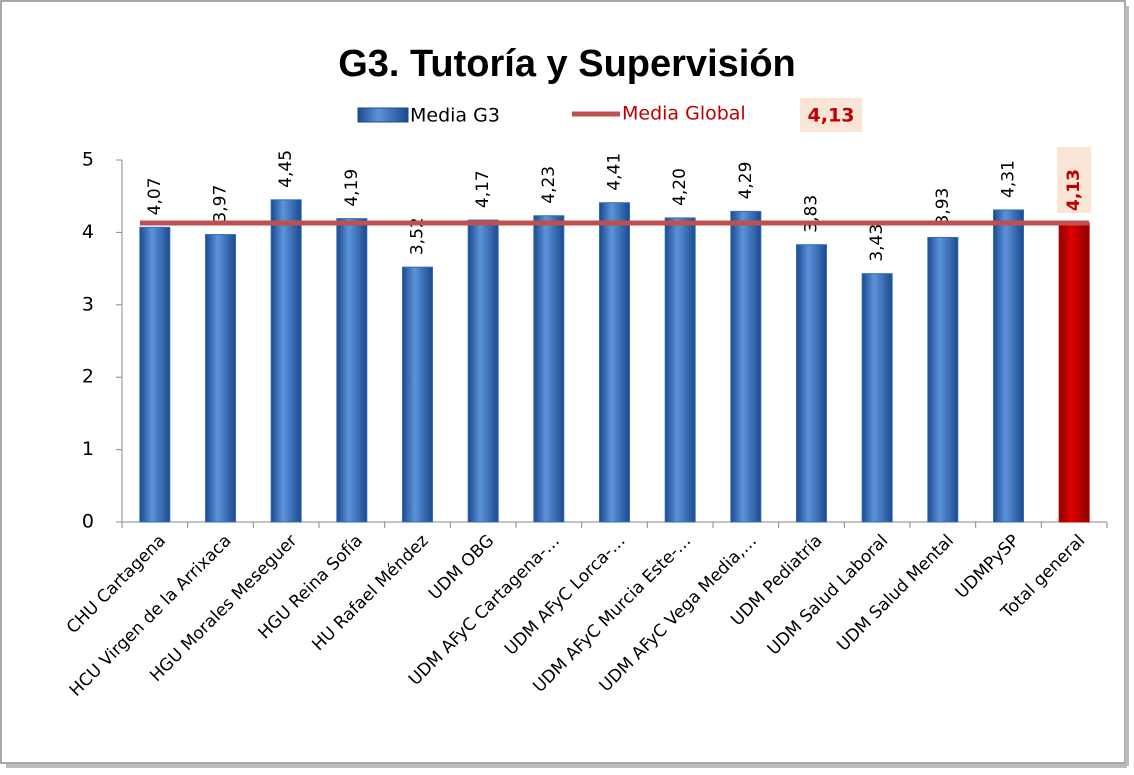  I want to click on value-label-box, so click(1074, 179).